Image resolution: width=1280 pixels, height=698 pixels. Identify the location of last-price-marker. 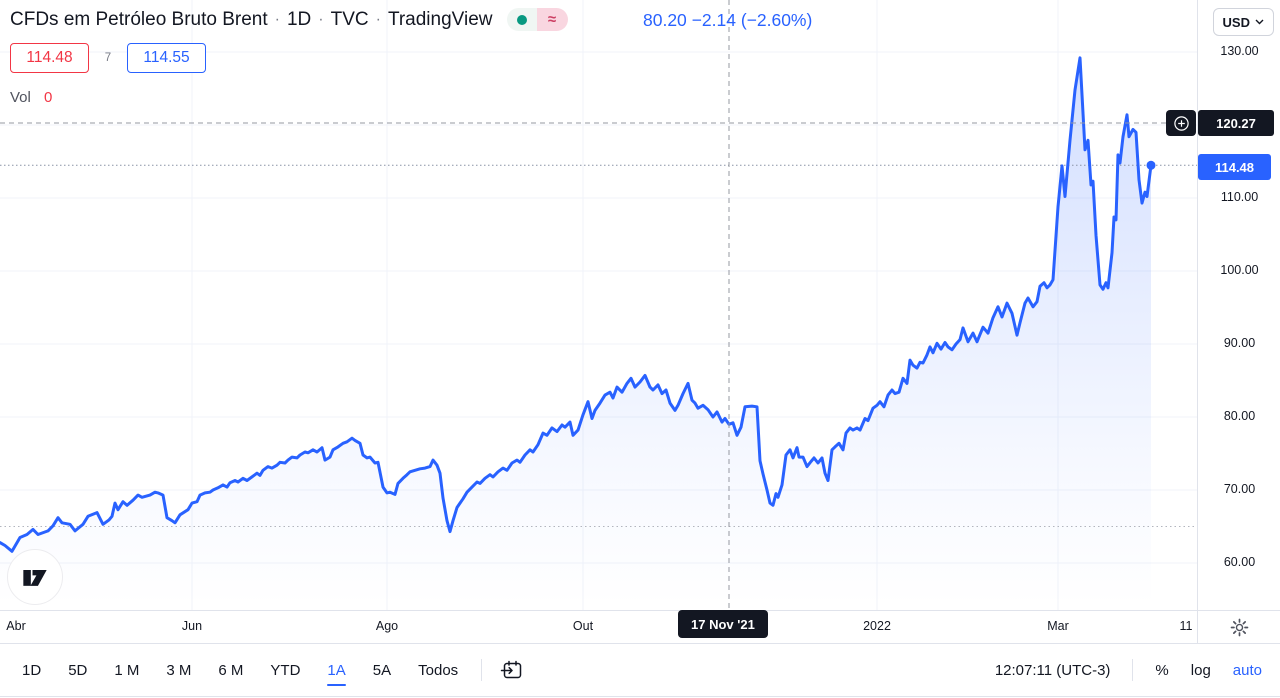
(1151, 165).